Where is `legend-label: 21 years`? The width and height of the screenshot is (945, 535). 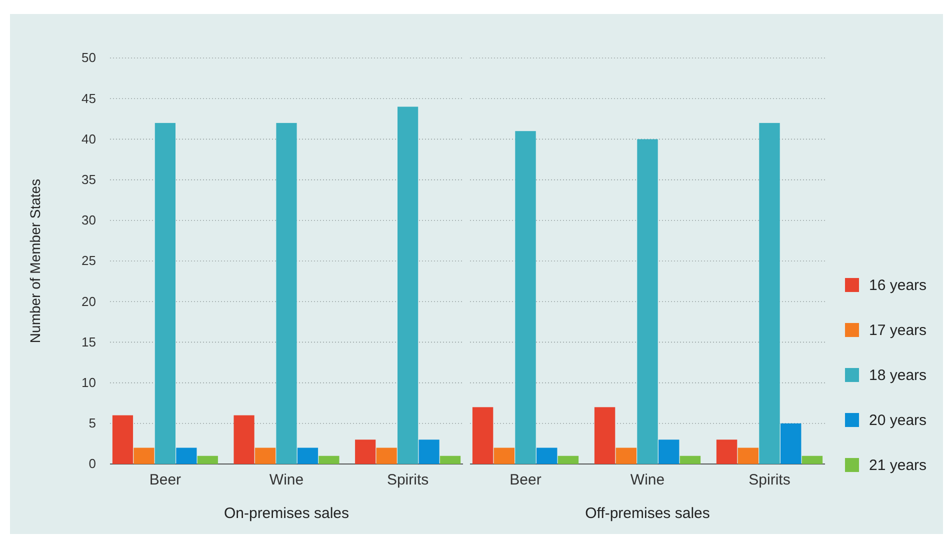
legend-label: 21 years is located at coordinates (898, 465).